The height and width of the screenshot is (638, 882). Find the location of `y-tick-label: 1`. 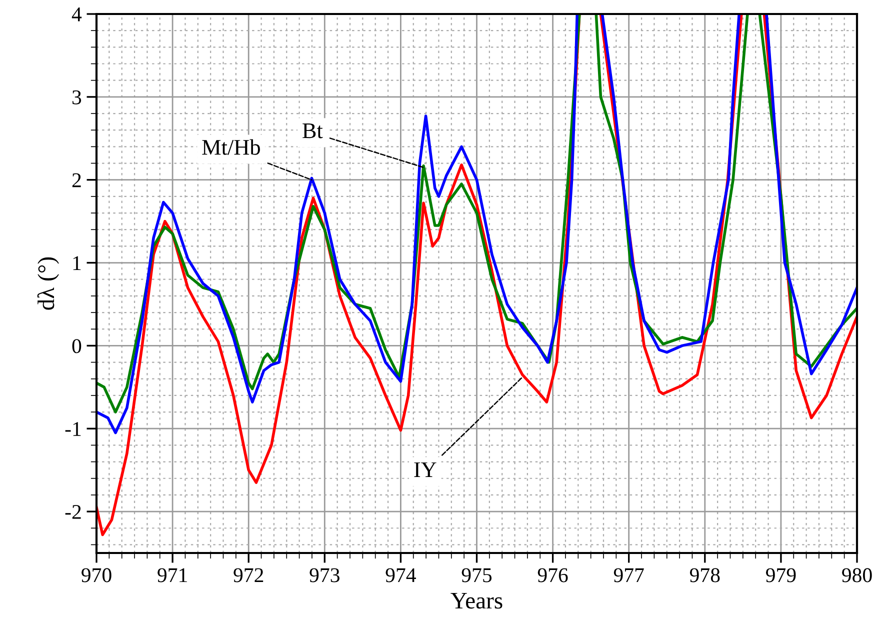

y-tick-label: 1 is located at coordinates (77, 263).